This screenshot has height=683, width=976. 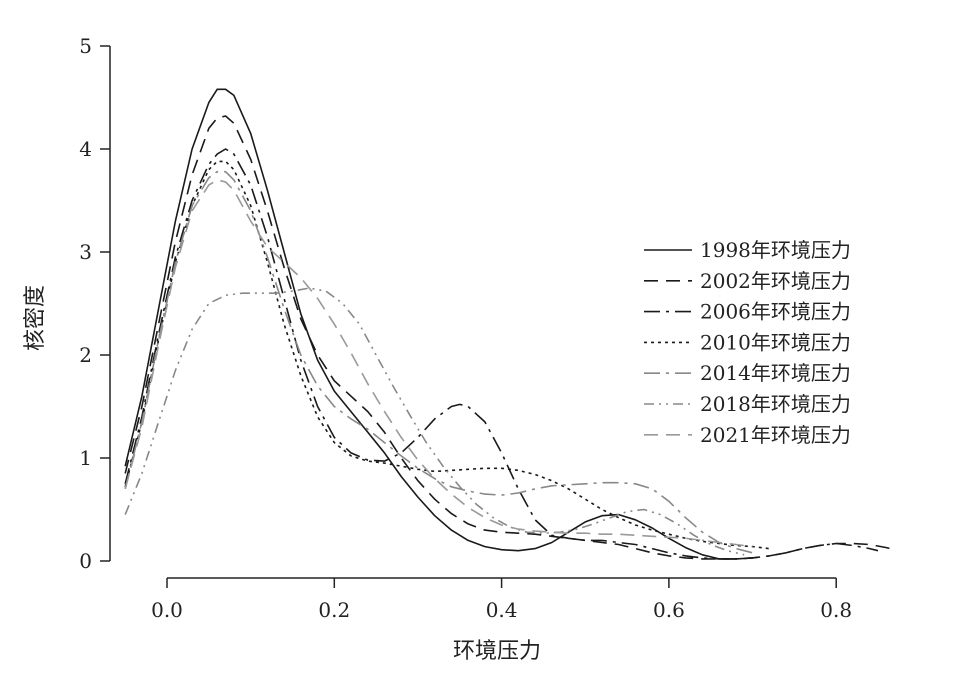 I want to click on legend-label-7: 2021年环境压力, so click(x=775, y=435).